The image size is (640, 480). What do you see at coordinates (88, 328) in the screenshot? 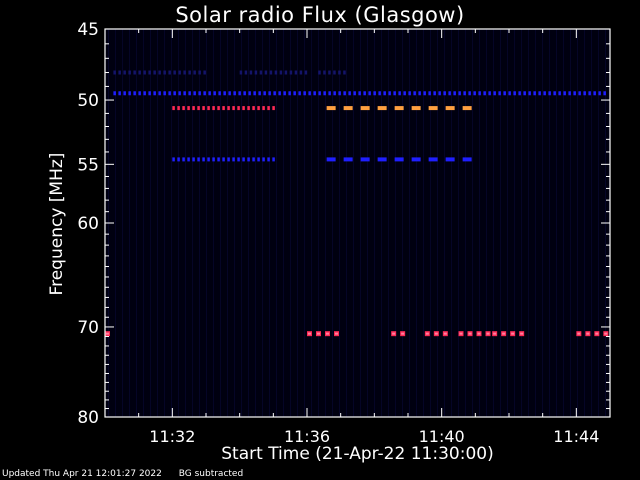
I see `y-tick-label: 70` at bounding box center [88, 328].